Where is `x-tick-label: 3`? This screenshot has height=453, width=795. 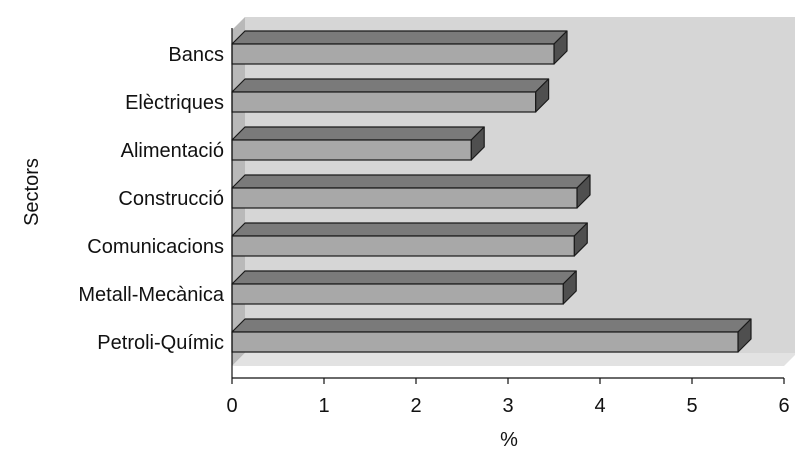
x-tick-label: 3 is located at coordinates (507, 406).